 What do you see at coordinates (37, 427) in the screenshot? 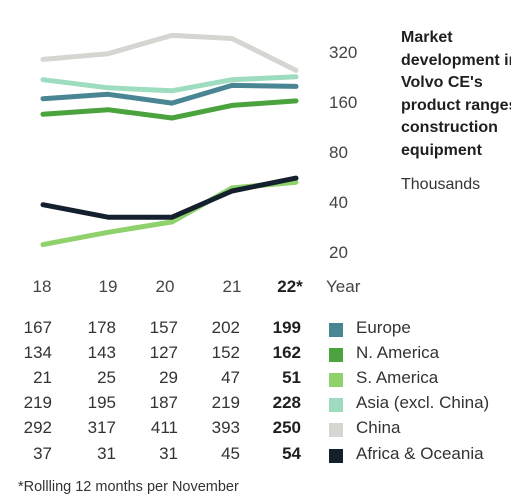
I see `table-cell: 292` at bounding box center [37, 427].